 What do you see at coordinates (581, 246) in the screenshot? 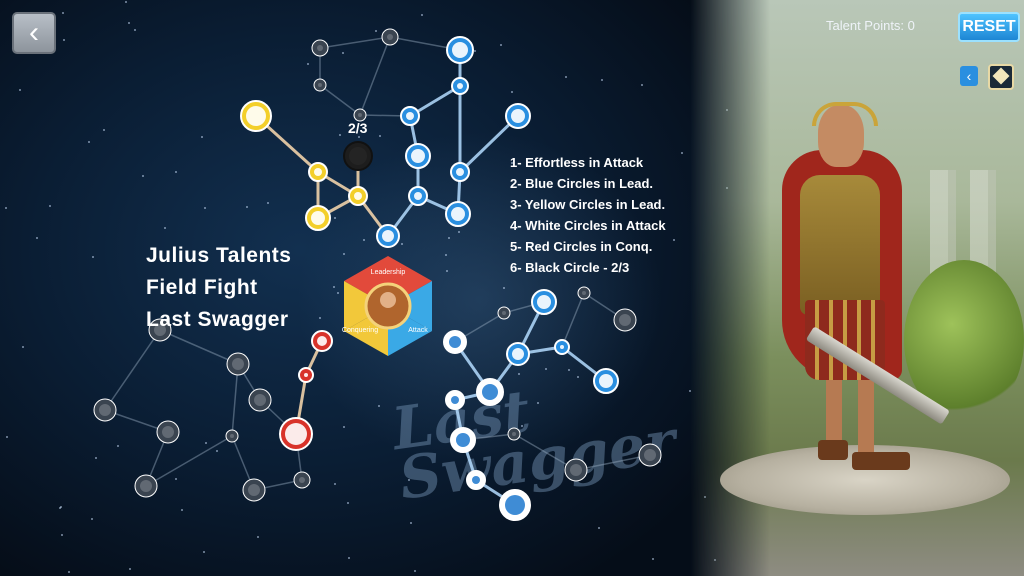
I see `legend-item: 5- Red Circles in Conq.` at bounding box center [581, 246].